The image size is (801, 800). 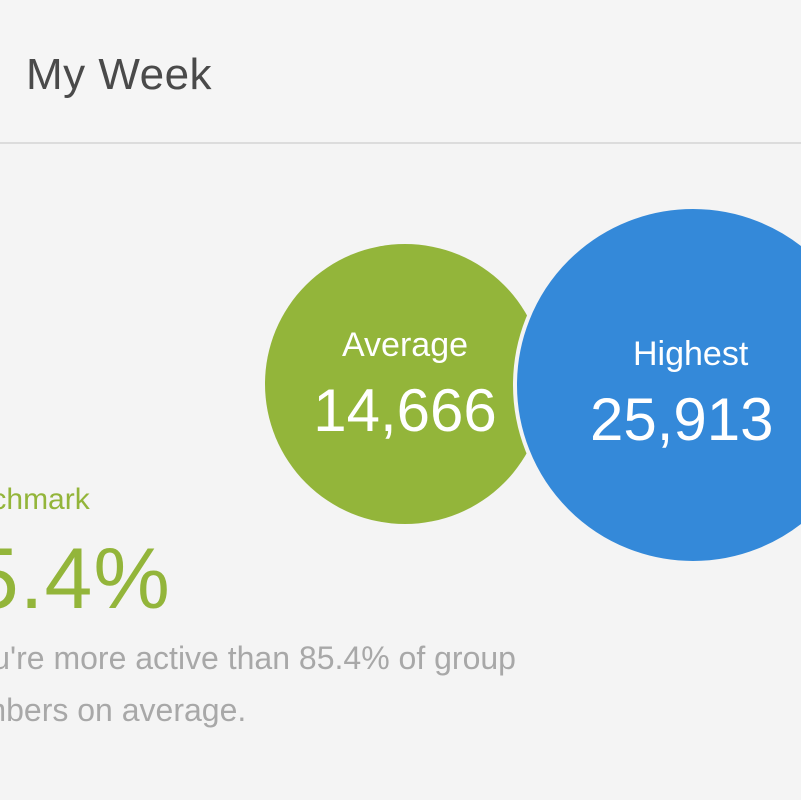 What do you see at coordinates (400, 143) in the screenshot?
I see `header-divider` at bounding box center [400, 143].